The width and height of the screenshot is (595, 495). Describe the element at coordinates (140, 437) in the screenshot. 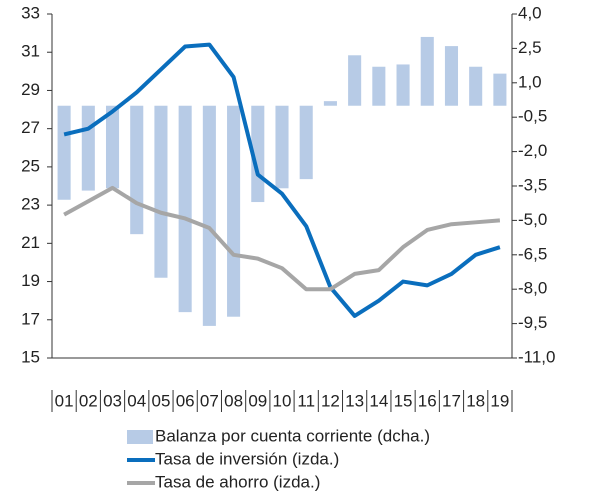

I see `legend-swatch` at that location.